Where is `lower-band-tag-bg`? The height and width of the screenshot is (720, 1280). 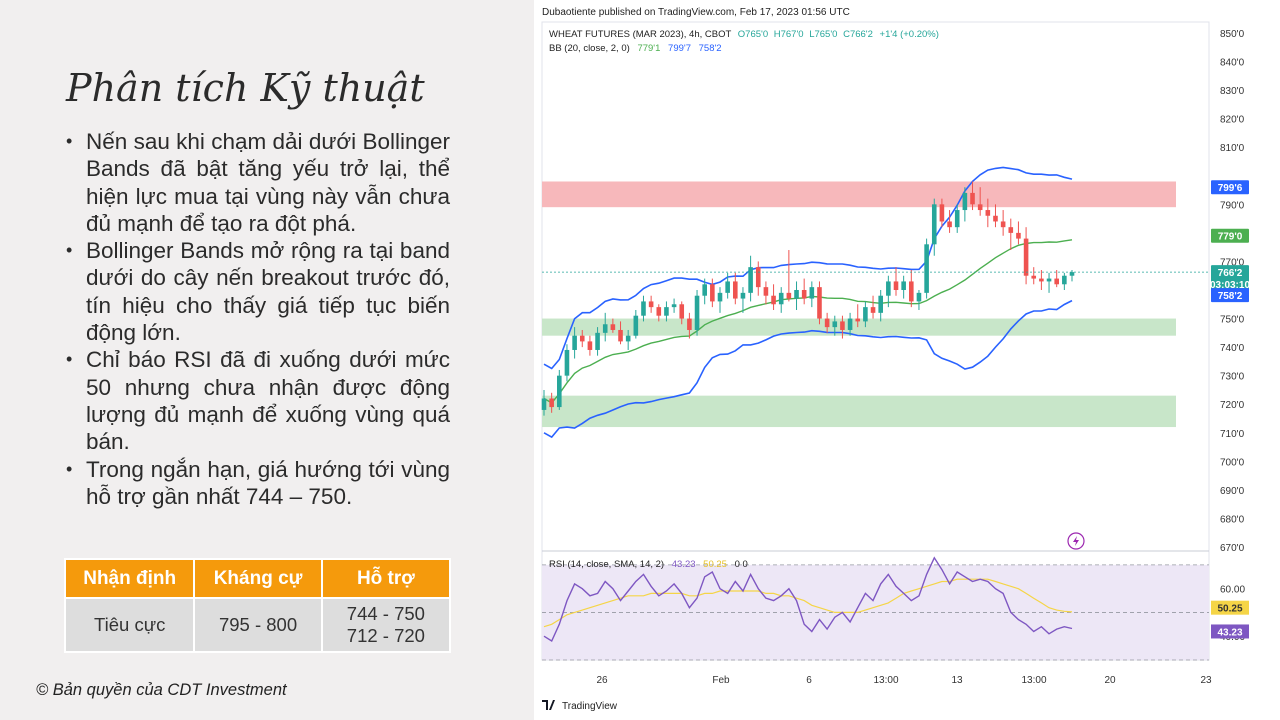 lower-band-tag-bg is located at coordinates (1230, 295).